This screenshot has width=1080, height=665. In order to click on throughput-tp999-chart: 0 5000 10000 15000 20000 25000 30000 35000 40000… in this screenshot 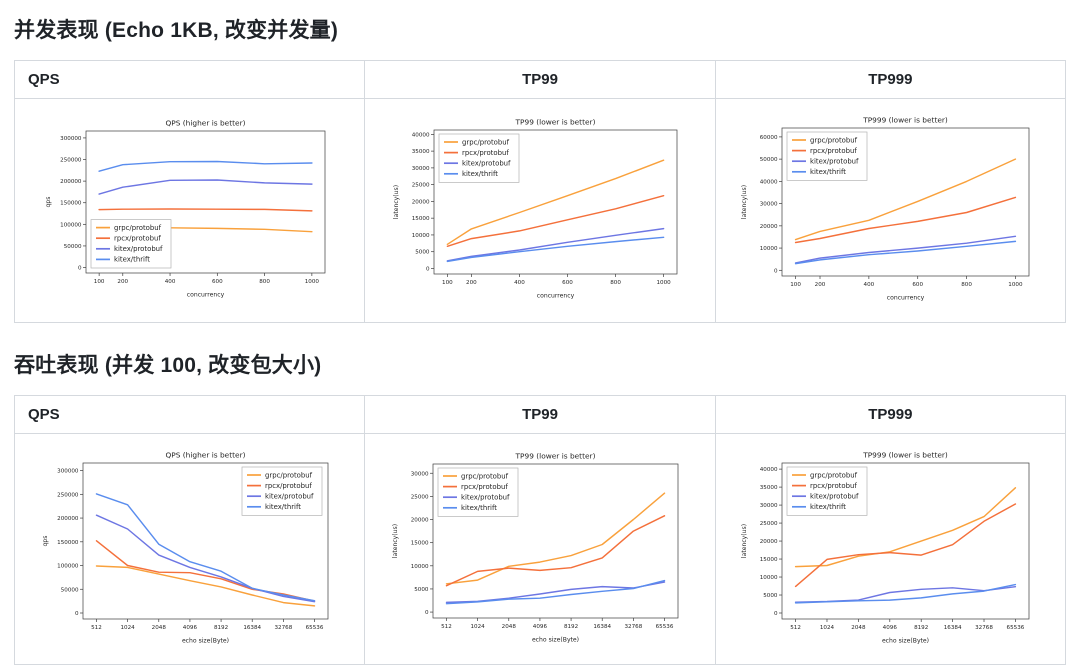, I will do `click(885, 547)`.